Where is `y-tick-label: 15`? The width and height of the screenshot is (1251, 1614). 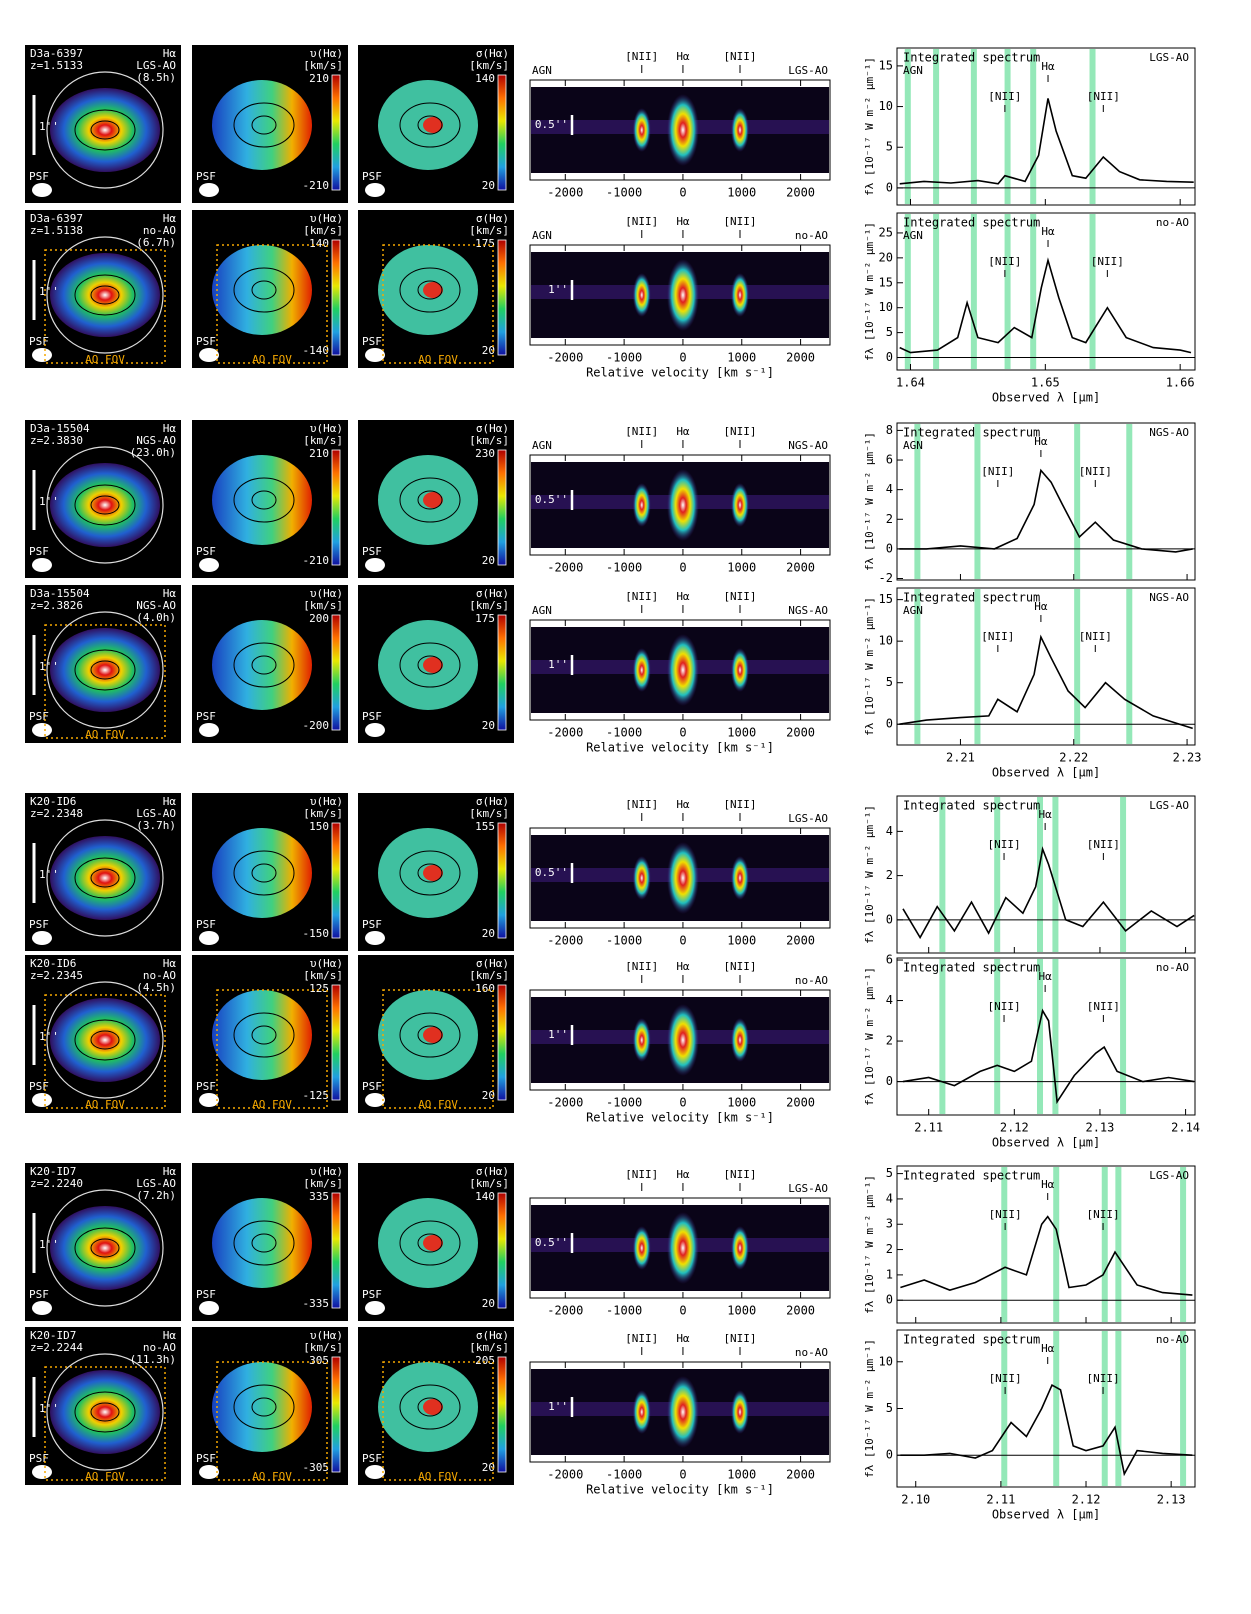 y-tick-label: 15 is located at coordinates (886, 282).